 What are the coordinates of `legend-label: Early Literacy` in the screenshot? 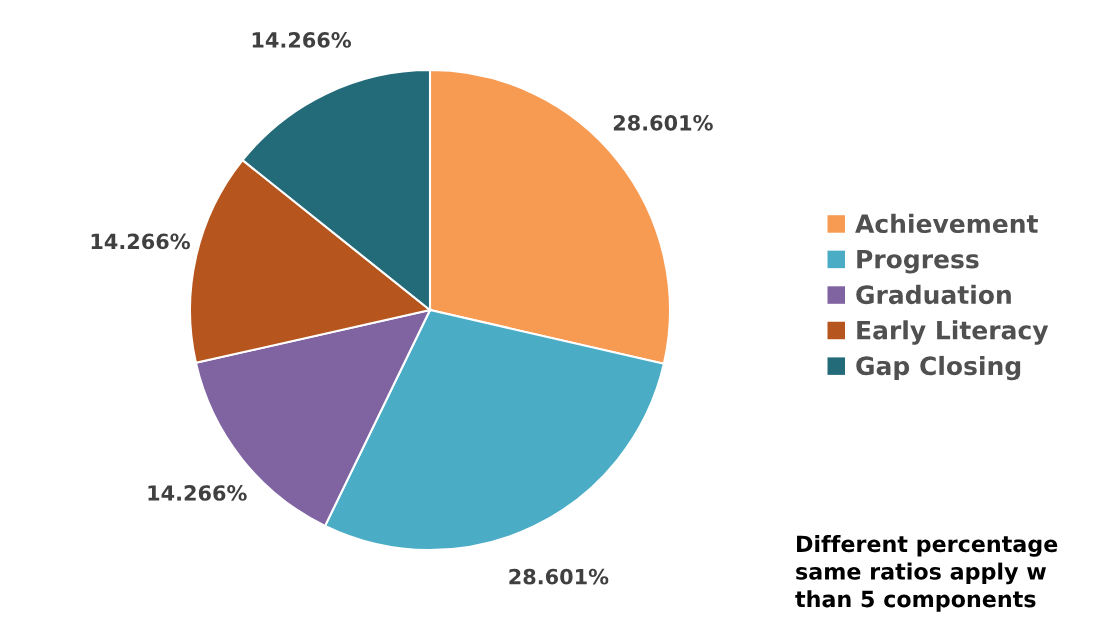 It's located at (953, 332).